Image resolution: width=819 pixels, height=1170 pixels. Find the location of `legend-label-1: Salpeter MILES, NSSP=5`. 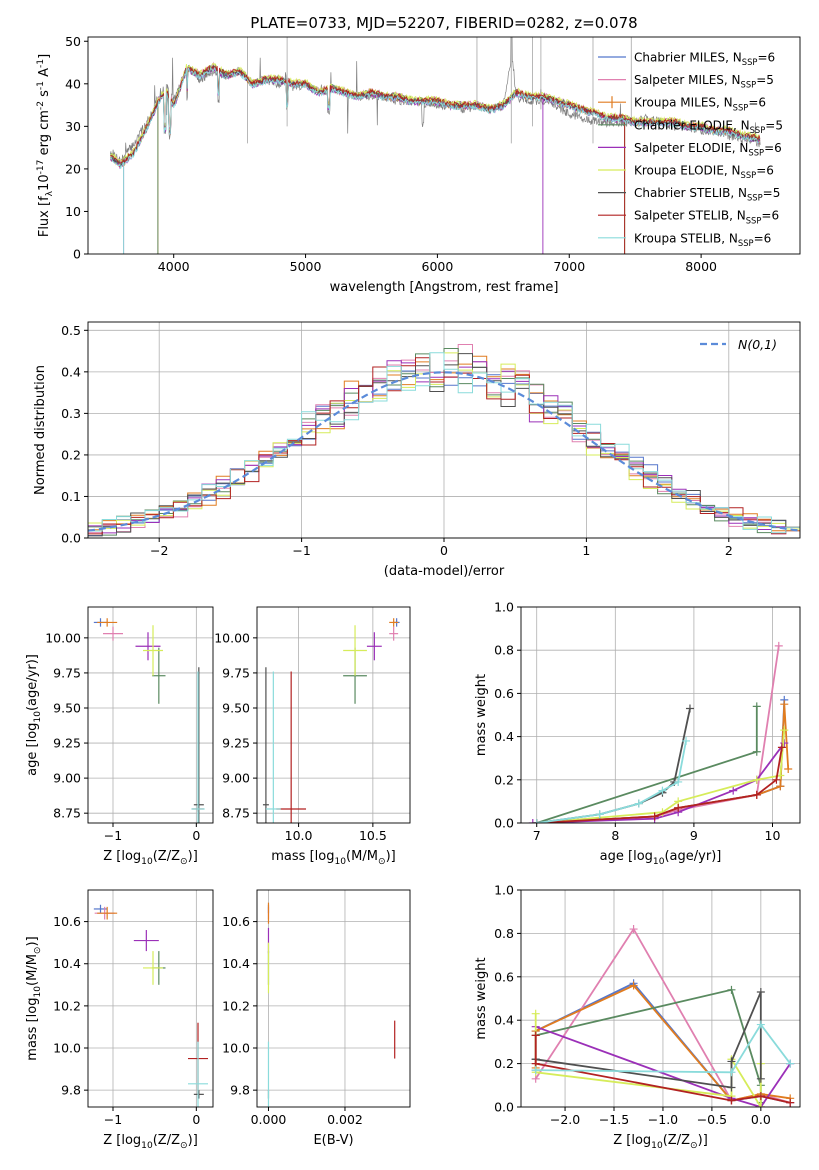

legend-label-1: Salpeter MILES, NSSP=5 is located at coordinates (704, 81).